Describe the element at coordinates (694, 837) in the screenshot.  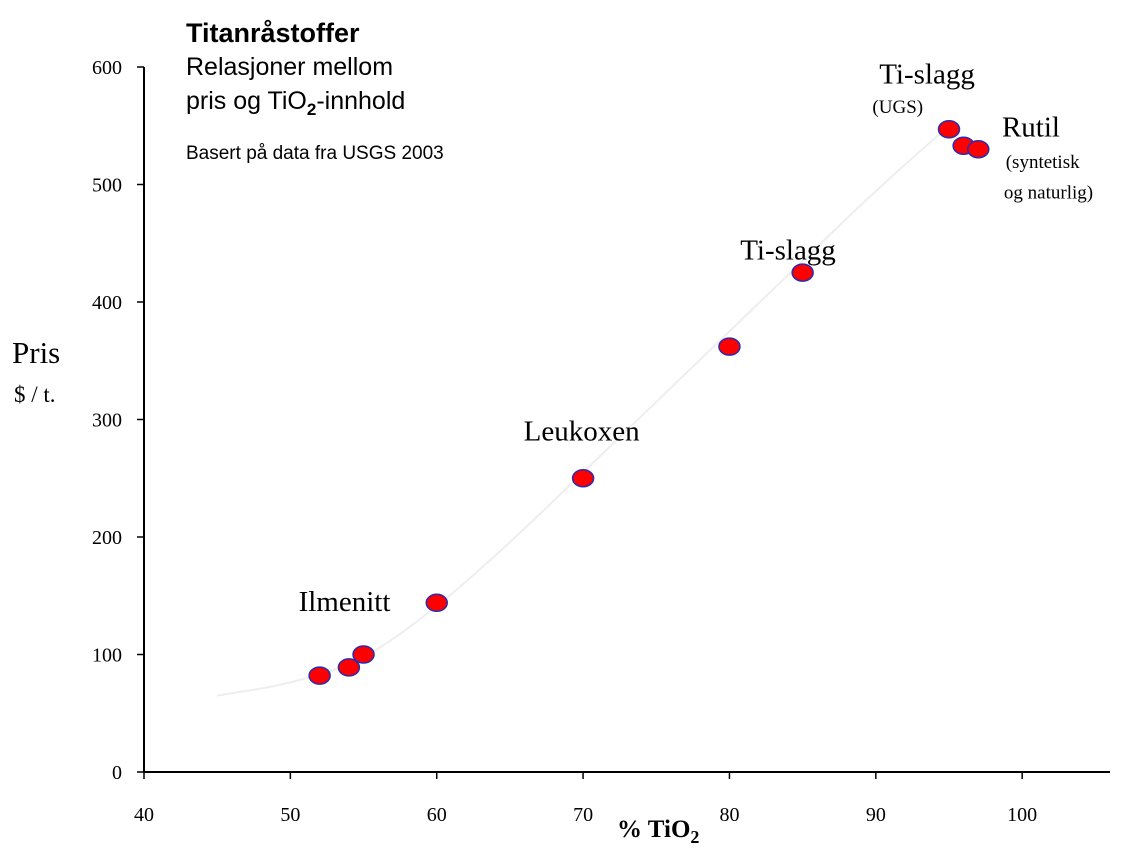
I see `x-axis-label-subscript: 2` at that location.